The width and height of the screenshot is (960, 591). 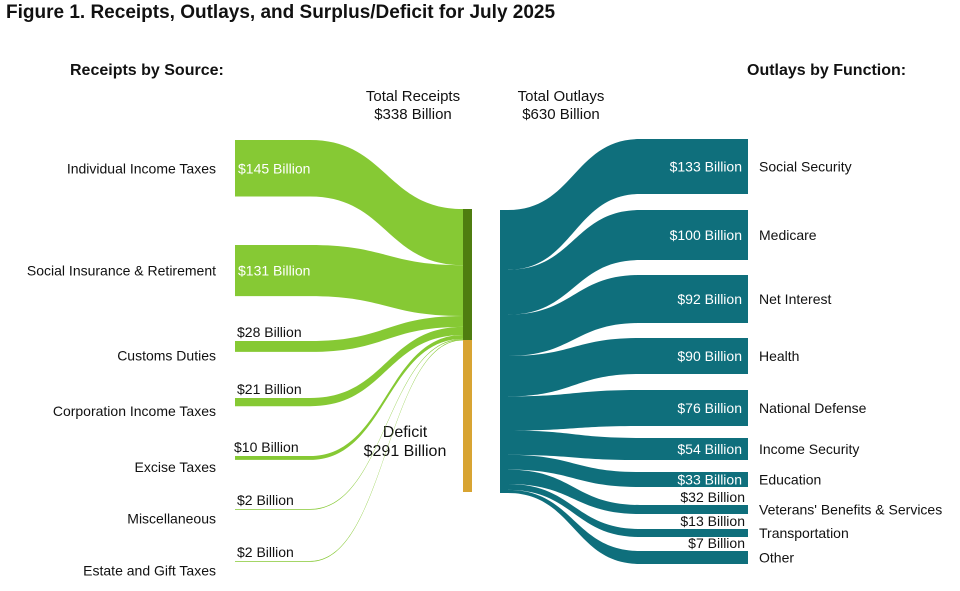 I want to click on receipts-header: Receipts by Source:, so click(x=147, y=70).